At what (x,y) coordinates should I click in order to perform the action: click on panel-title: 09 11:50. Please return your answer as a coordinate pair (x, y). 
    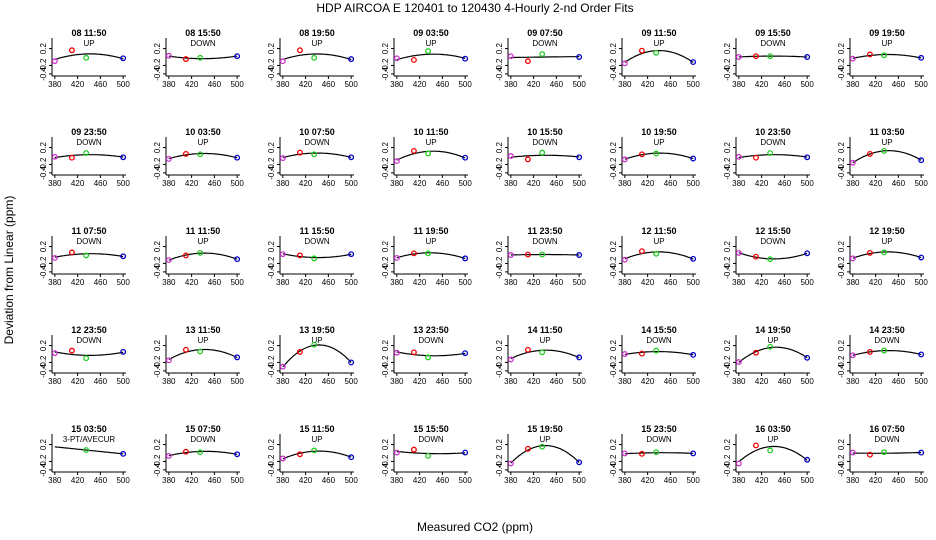
    Looking at the image, I should click on (658, 33).